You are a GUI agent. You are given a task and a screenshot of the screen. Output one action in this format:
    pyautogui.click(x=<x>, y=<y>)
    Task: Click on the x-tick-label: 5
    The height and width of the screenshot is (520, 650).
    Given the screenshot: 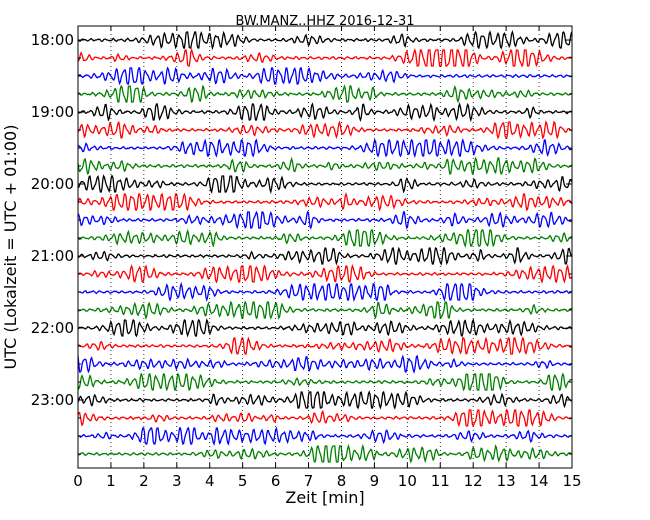 What is the action you would take?
    pyautogui.click(x=243, y=481)
    